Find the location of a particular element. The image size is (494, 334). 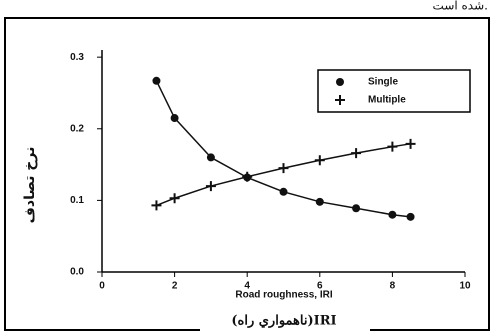

x-label-local: (ناهمواري راه)IRI is located at coordinates (283, 321).